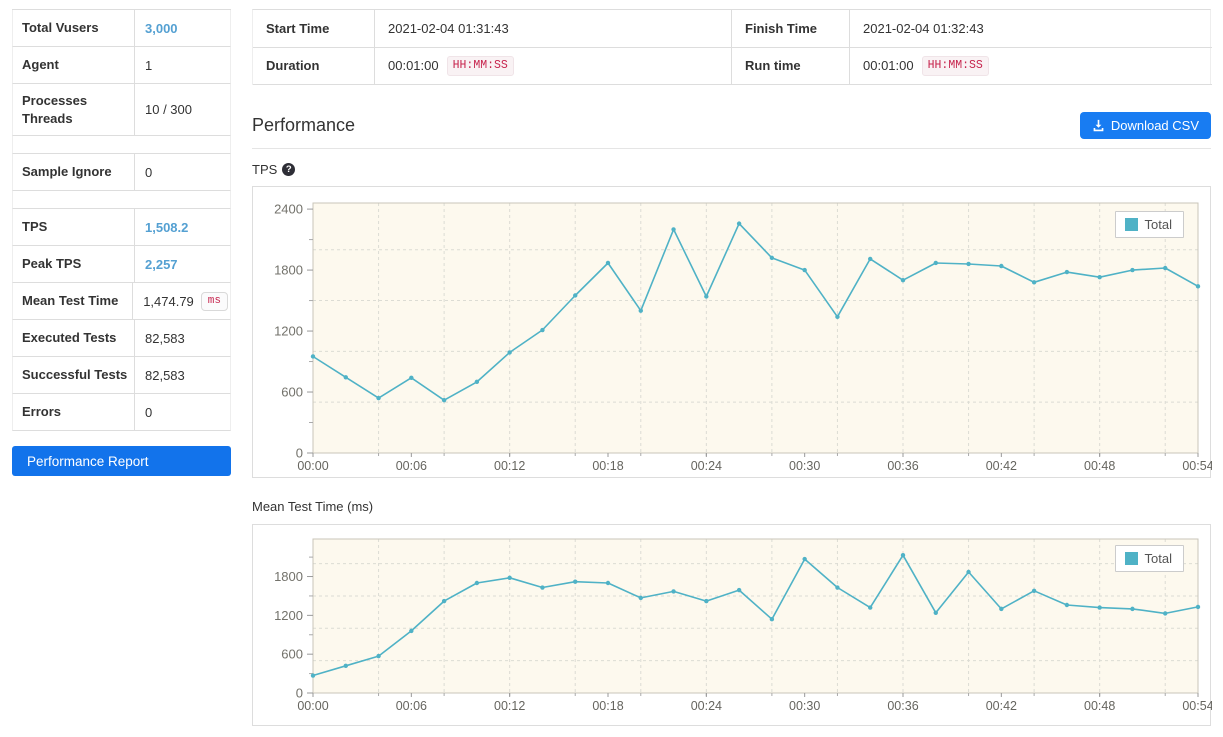  Describe the element at coordinates (313, 29) in the screenshot. I see `start-time-label: Start Time` at that location.